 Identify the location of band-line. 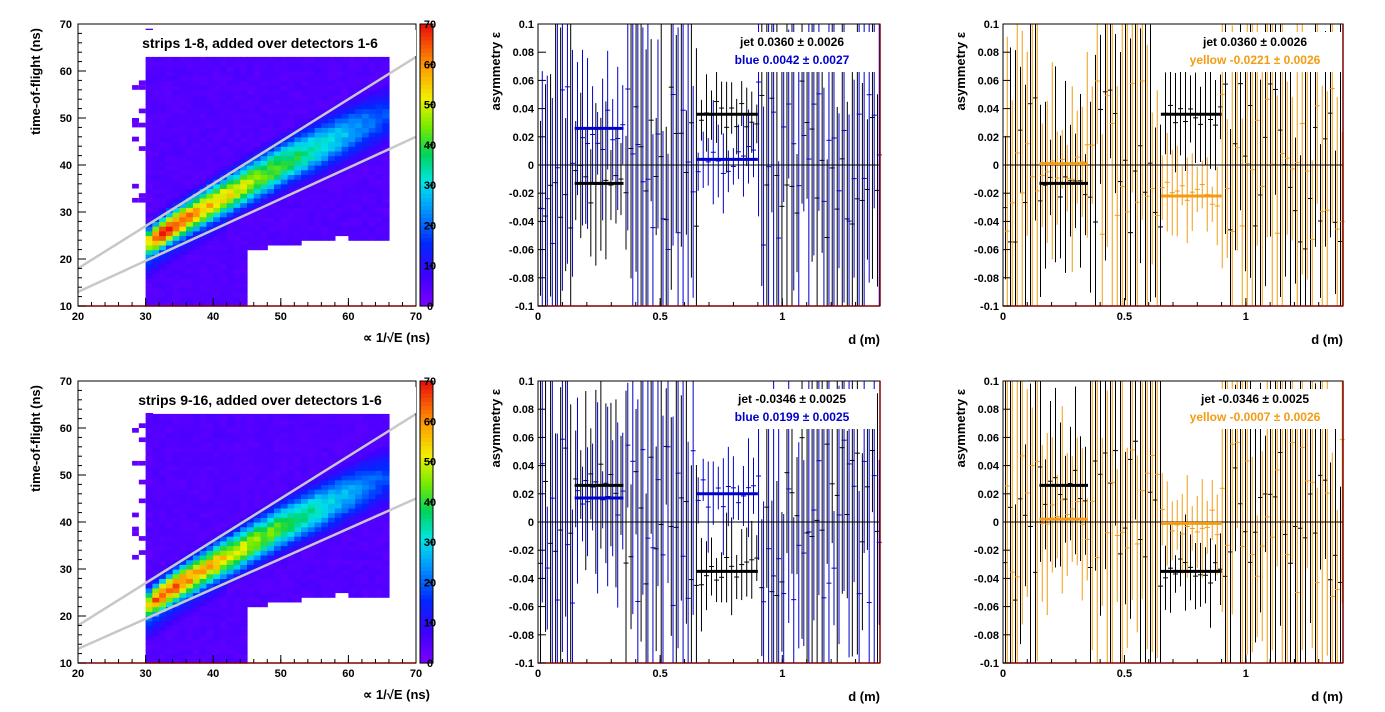
(247, 162).